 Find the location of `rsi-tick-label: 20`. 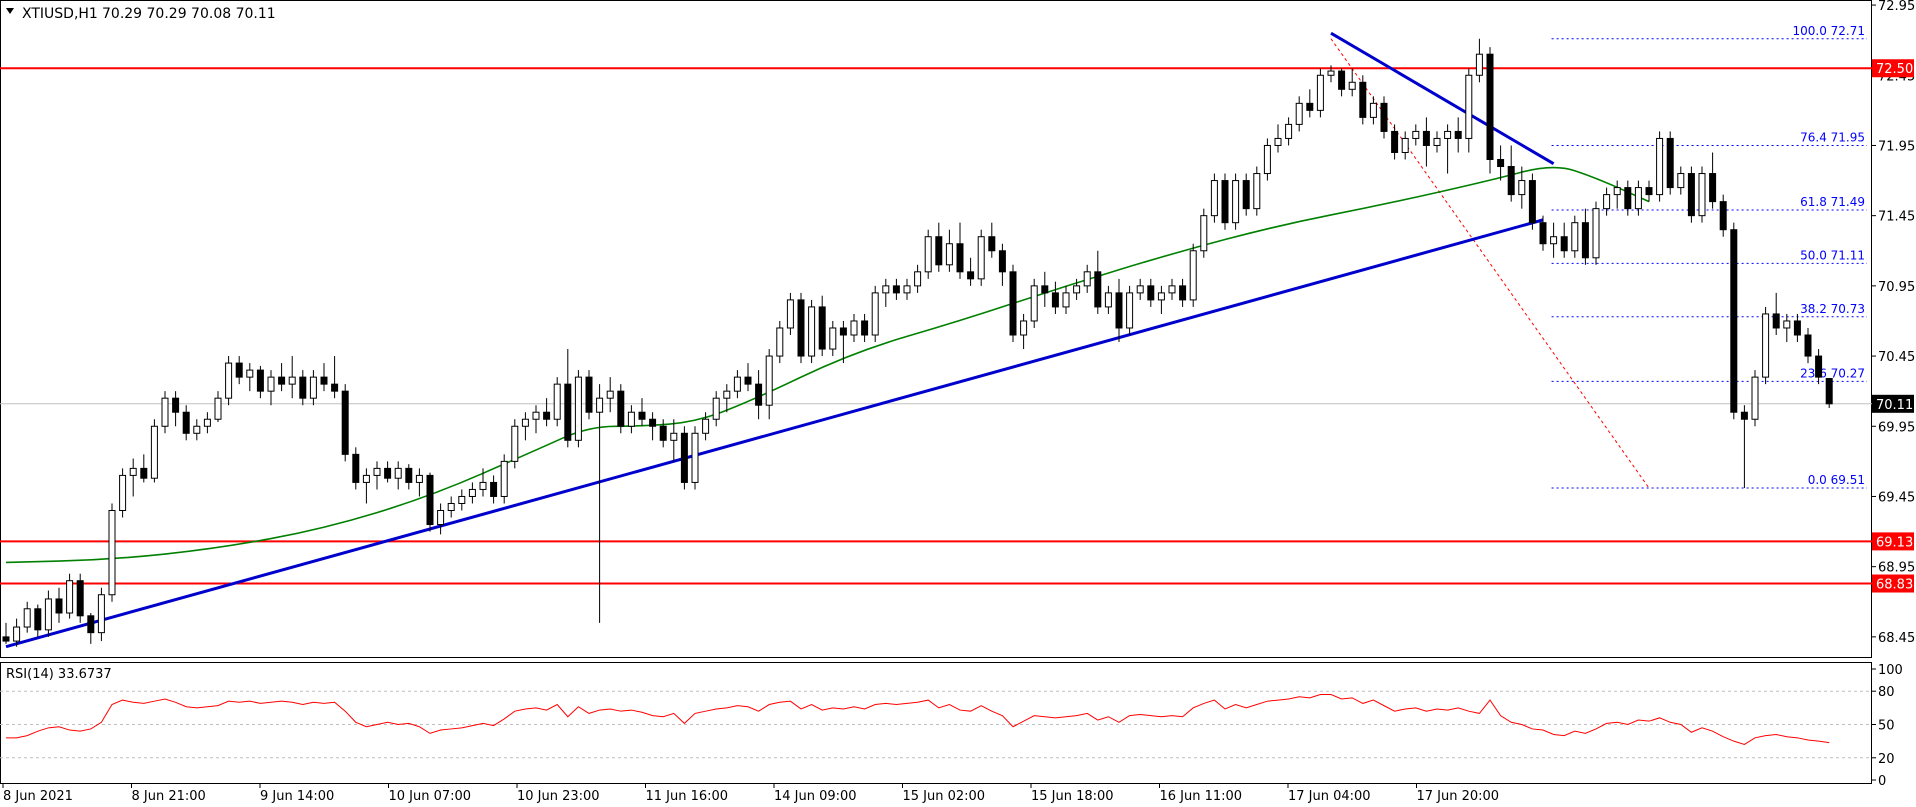

rsi-tick-label: 20 is located at coordinates (1886, 759).